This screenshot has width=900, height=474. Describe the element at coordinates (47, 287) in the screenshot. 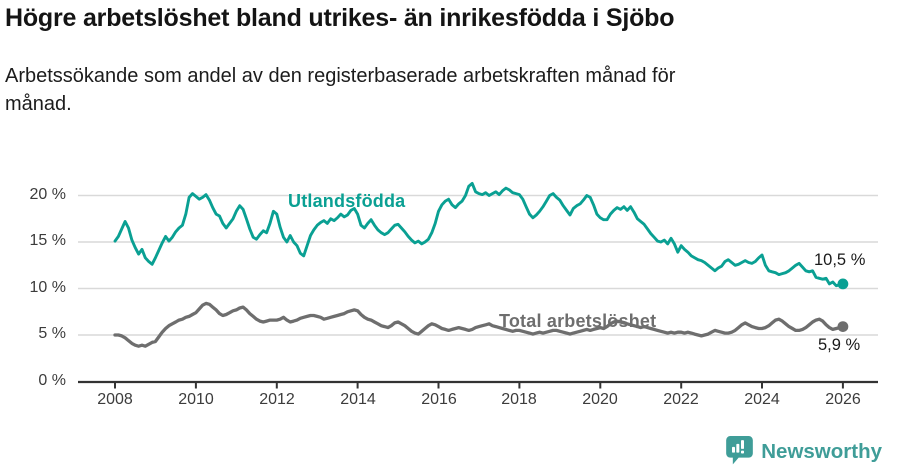

I see `y-axis-label: 10 %` at that location.